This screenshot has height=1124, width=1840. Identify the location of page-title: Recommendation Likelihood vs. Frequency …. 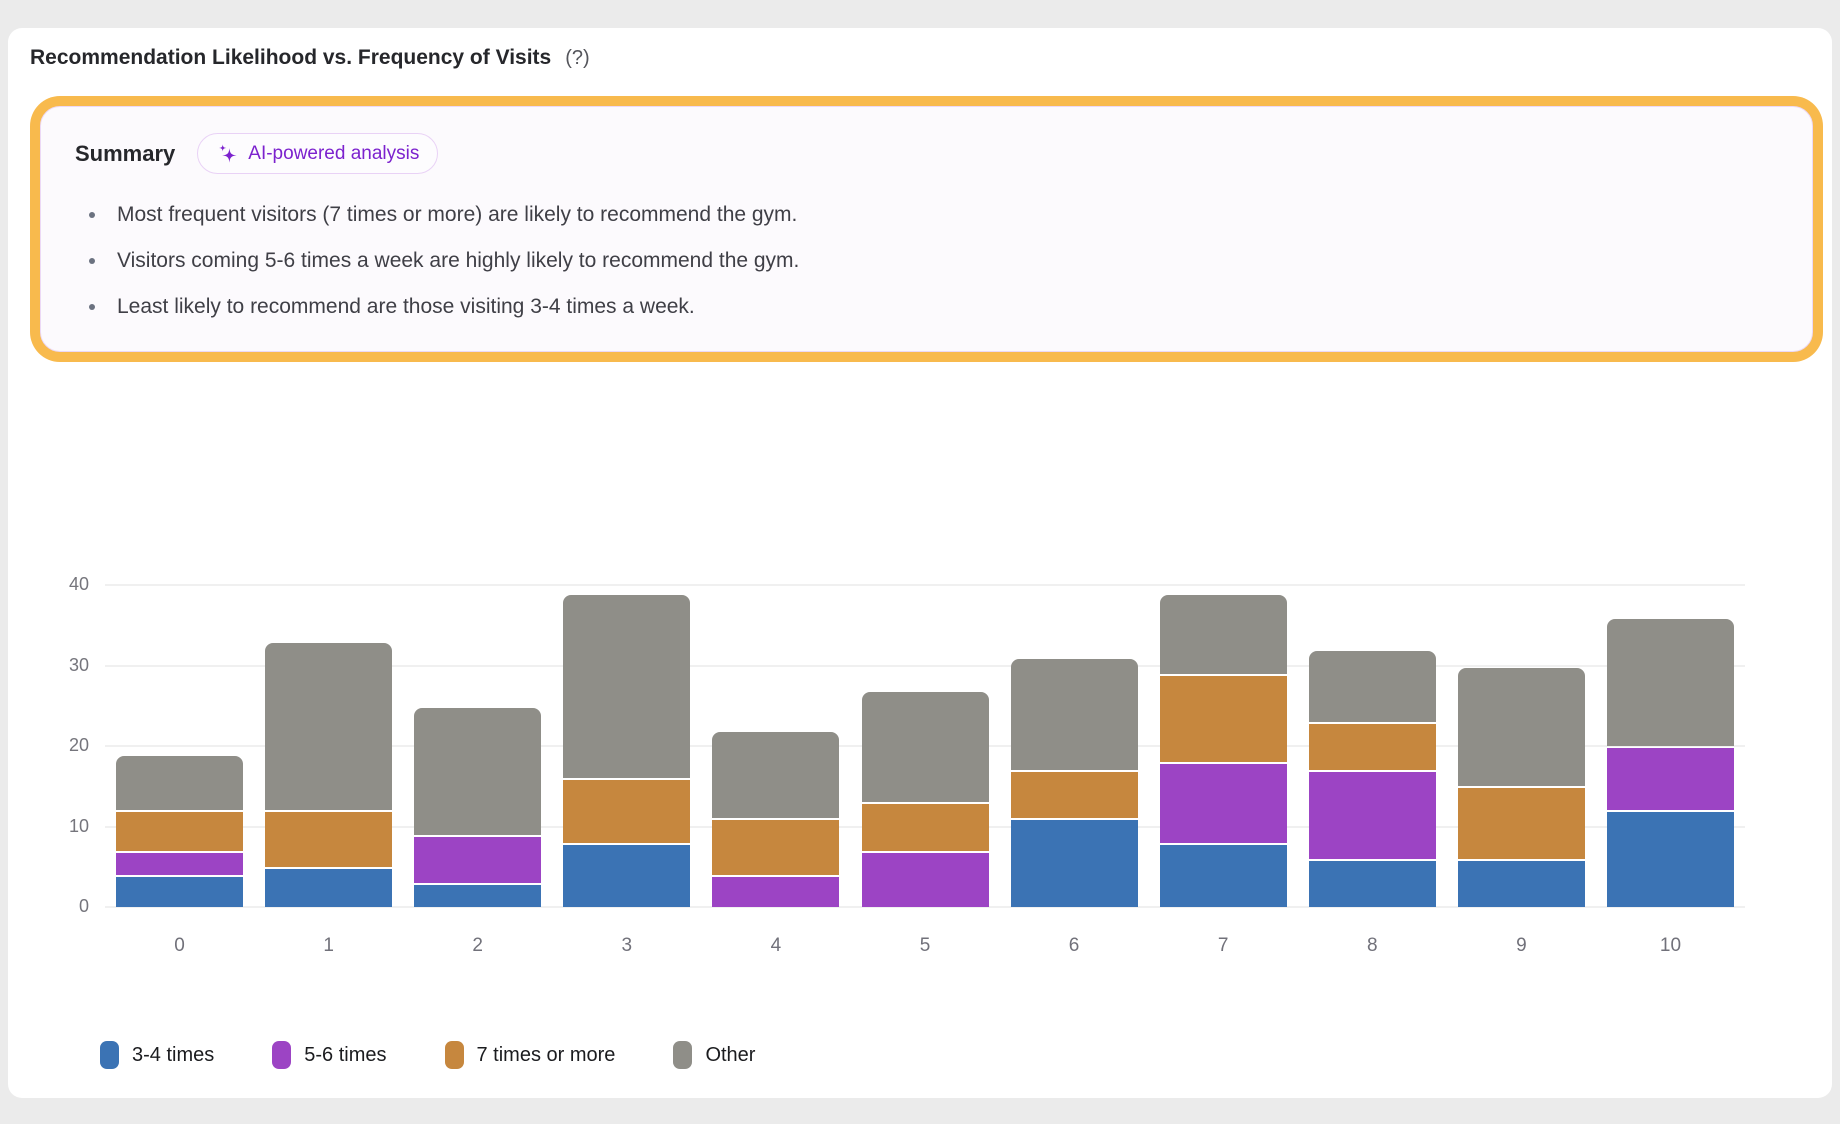
(291, 57).